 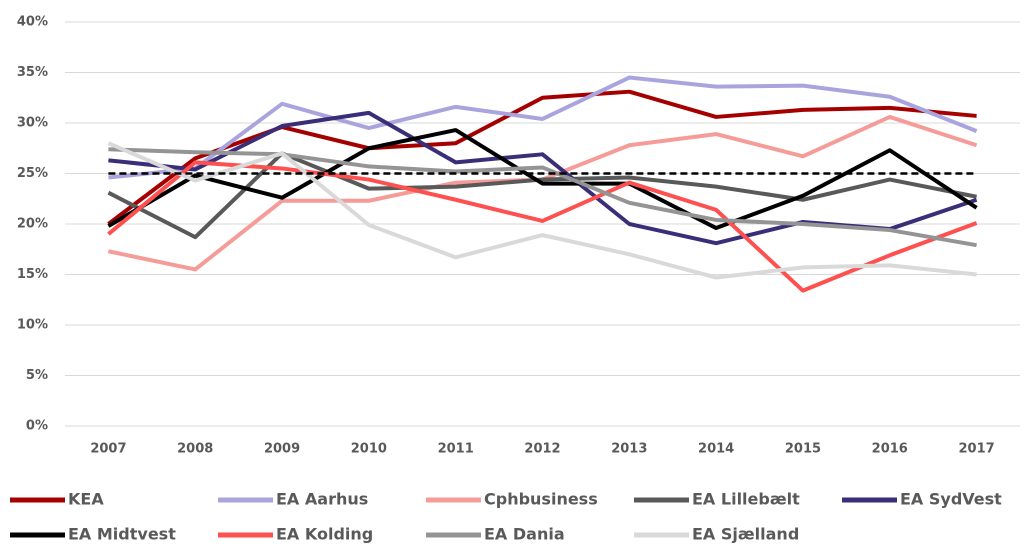 What do you see at coordinates (524, 534) in the screenshot?
I see `legend-label: EA Dania` at bounding box center [524, 534].